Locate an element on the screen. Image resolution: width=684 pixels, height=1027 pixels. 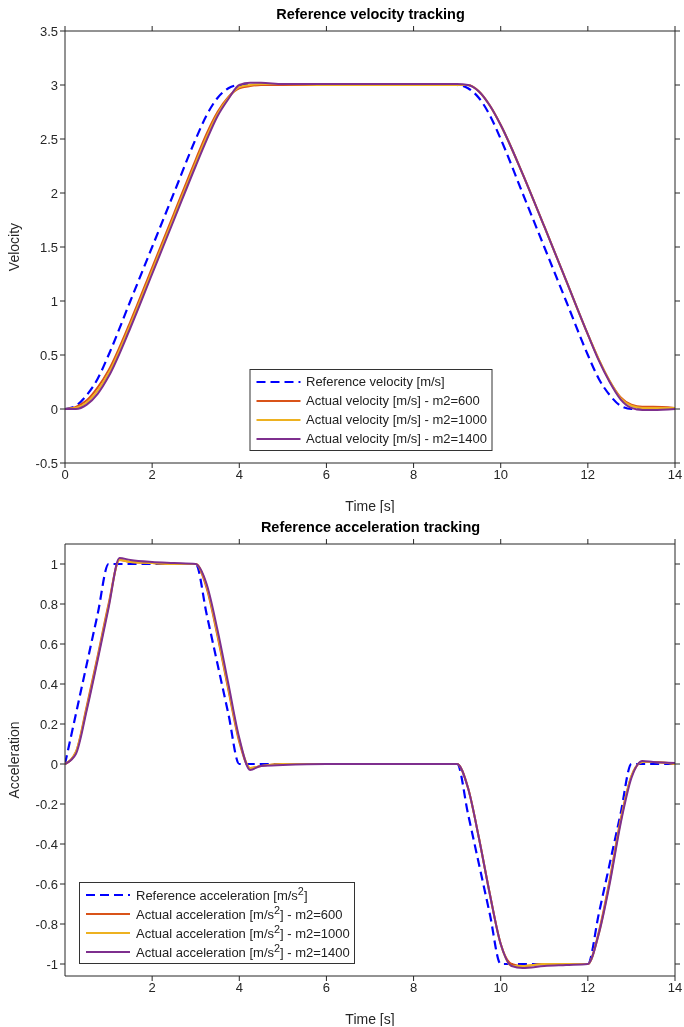
x-tick-label: 0 is located at coordinates (65, 475).